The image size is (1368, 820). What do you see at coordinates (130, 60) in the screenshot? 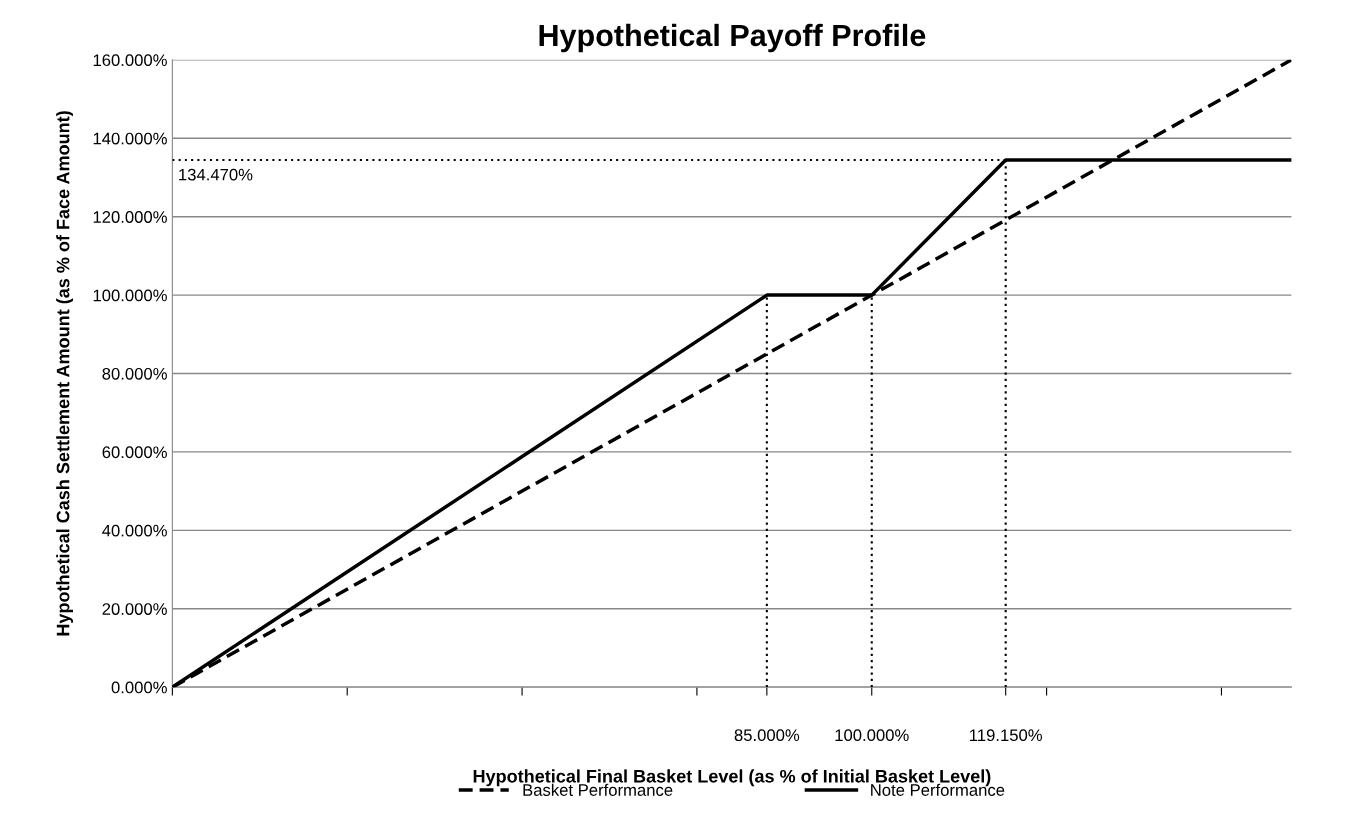
I see `y-tick-label: 160.000%` at bounding box center [130, 60].